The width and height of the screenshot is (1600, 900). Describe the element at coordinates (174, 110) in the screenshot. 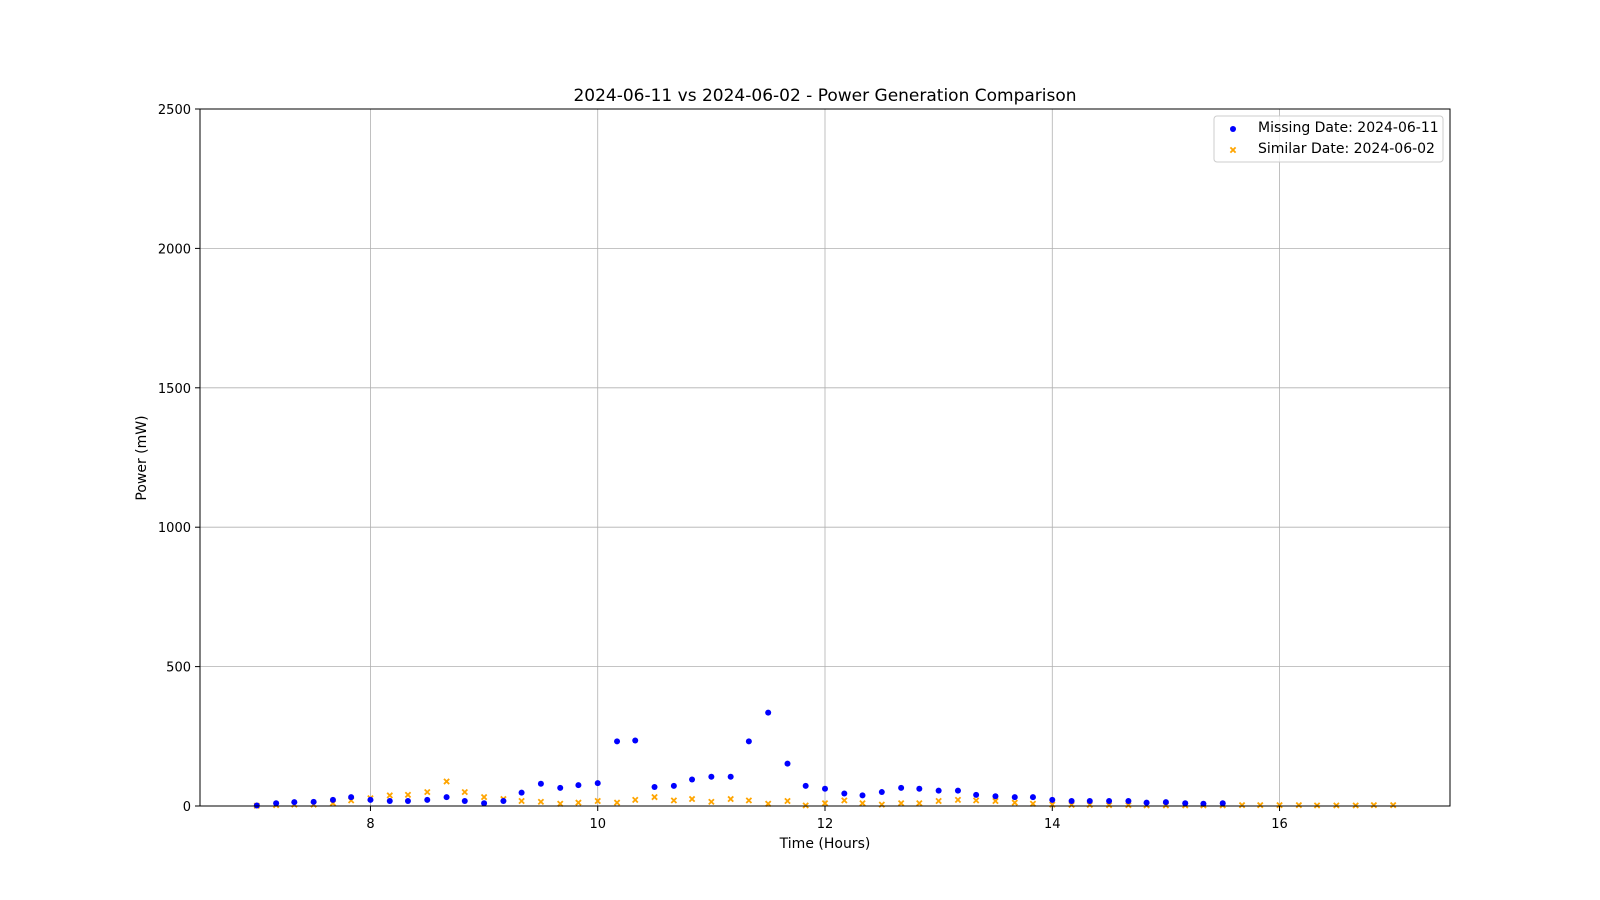

I see `y-tick-label: 2500` at that location.